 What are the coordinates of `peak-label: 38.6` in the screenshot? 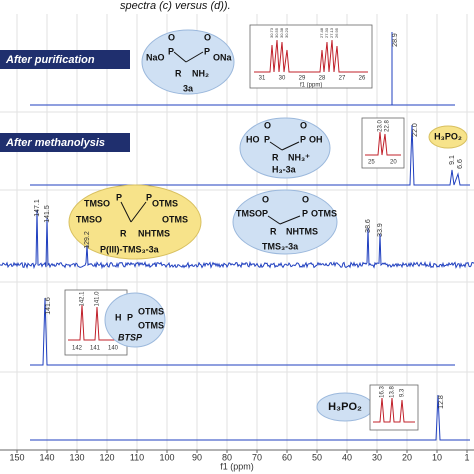 It's located at (368, 226).